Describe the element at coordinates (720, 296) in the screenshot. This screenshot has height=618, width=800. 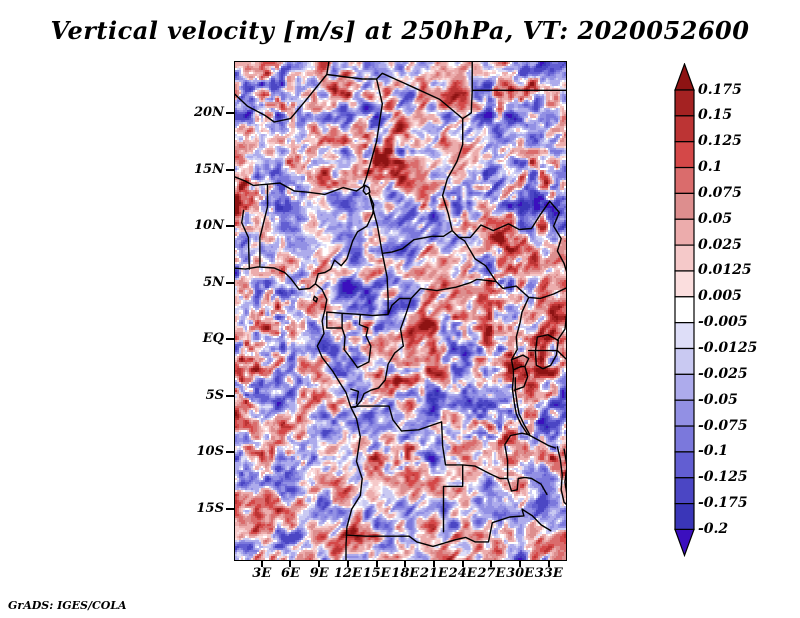
I see `colorbar-tick-label: 0.005` at that location.